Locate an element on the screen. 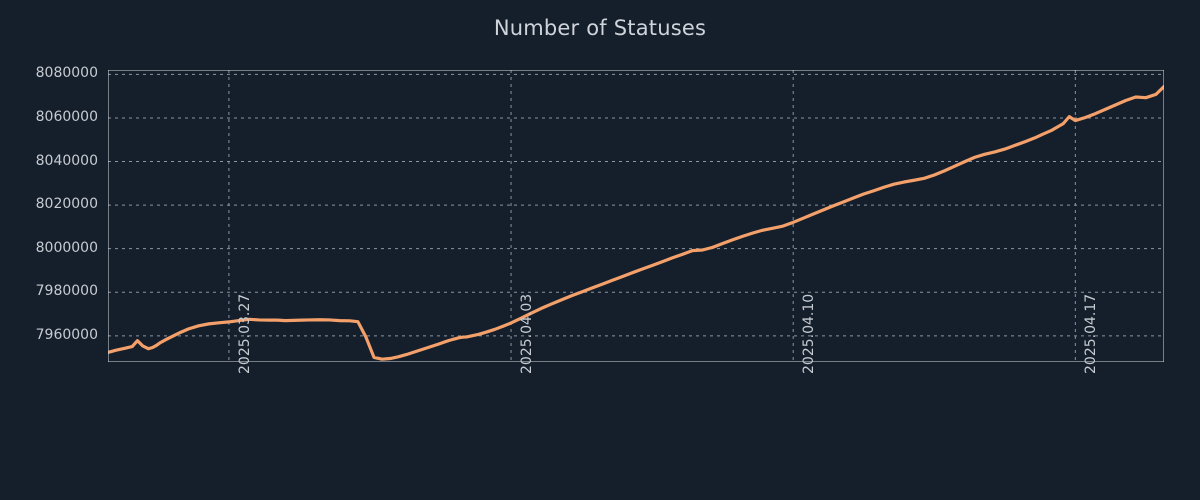  x-axis-tick-label: 2025.03.27 is located at coordinates (244, 333).